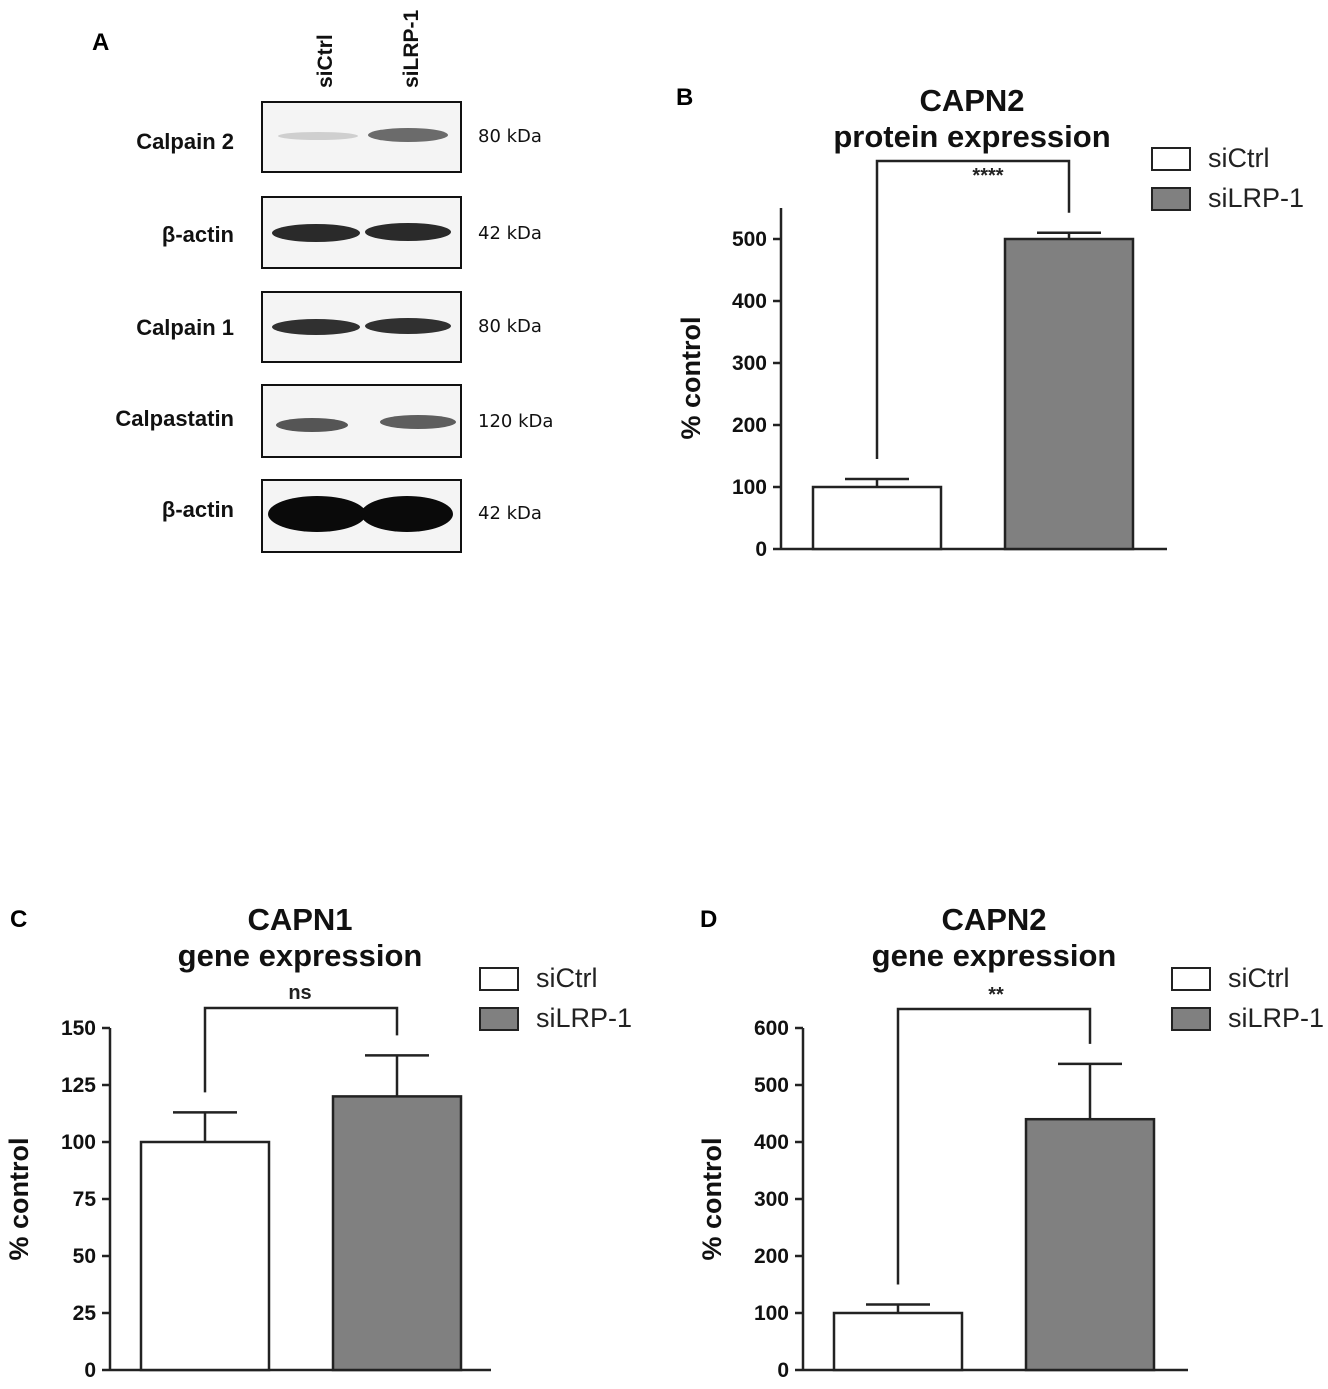 This screenshot has height=1389, width=1328. What do you see at coordinates (185, 141) in the screenshot?
I see `blot-protein-label: Calpain 2` at bounding box center [185, 141].